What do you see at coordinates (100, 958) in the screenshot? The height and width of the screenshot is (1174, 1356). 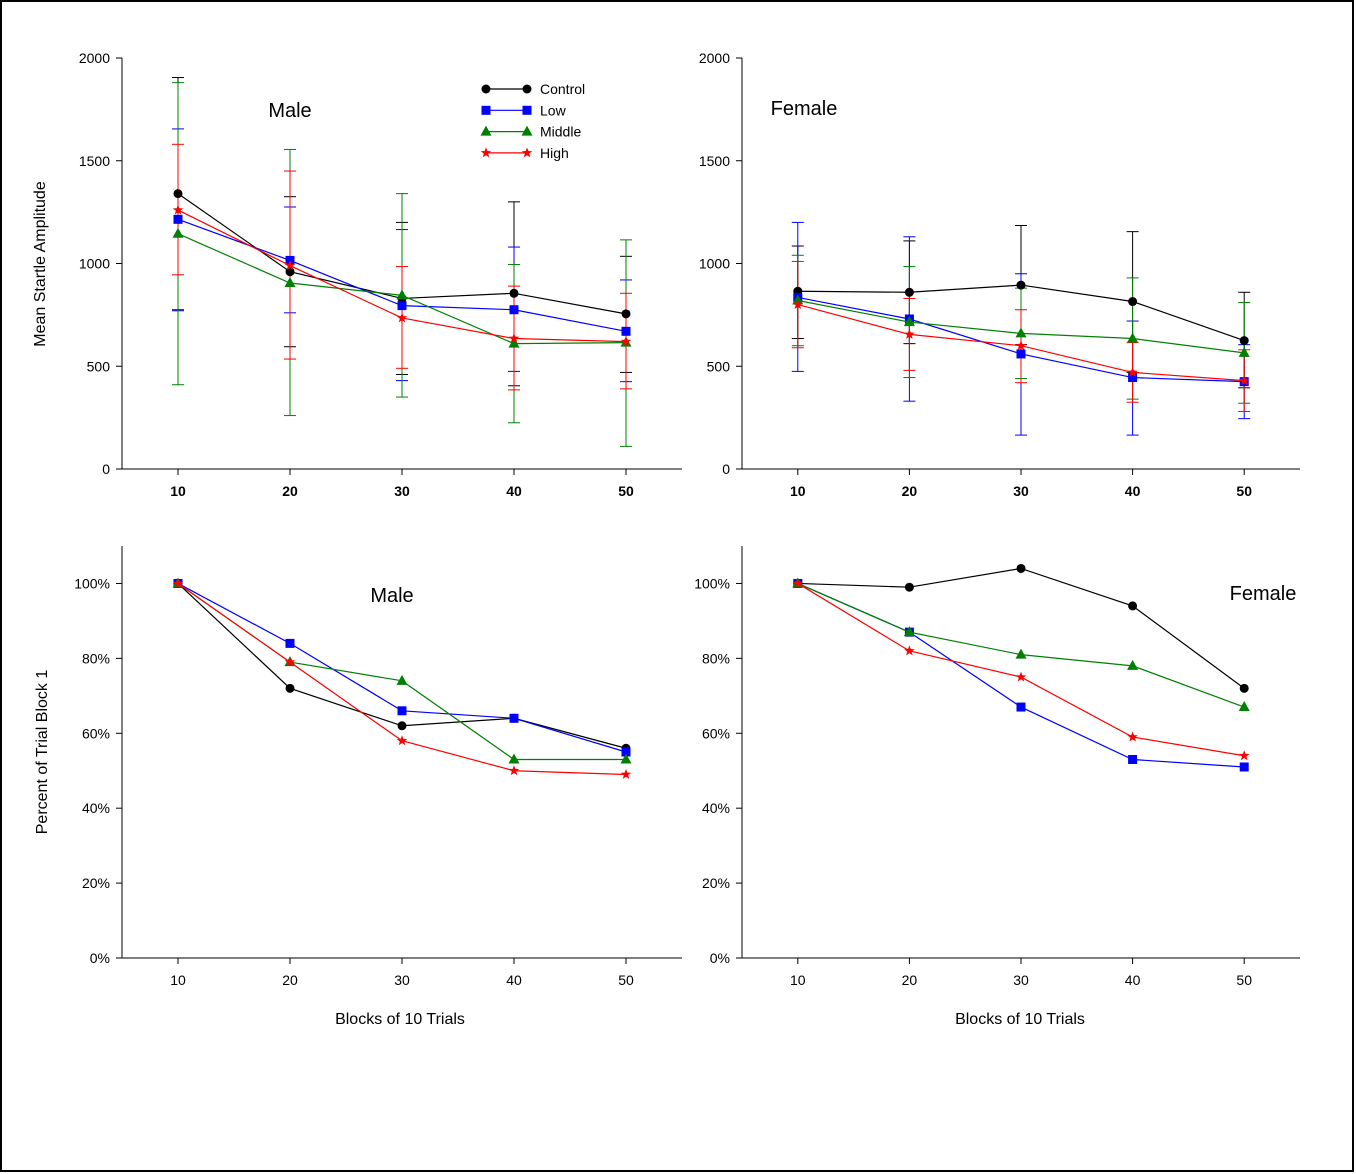 I see `y-tick-label: 0%` at bounding box center [100, 958].